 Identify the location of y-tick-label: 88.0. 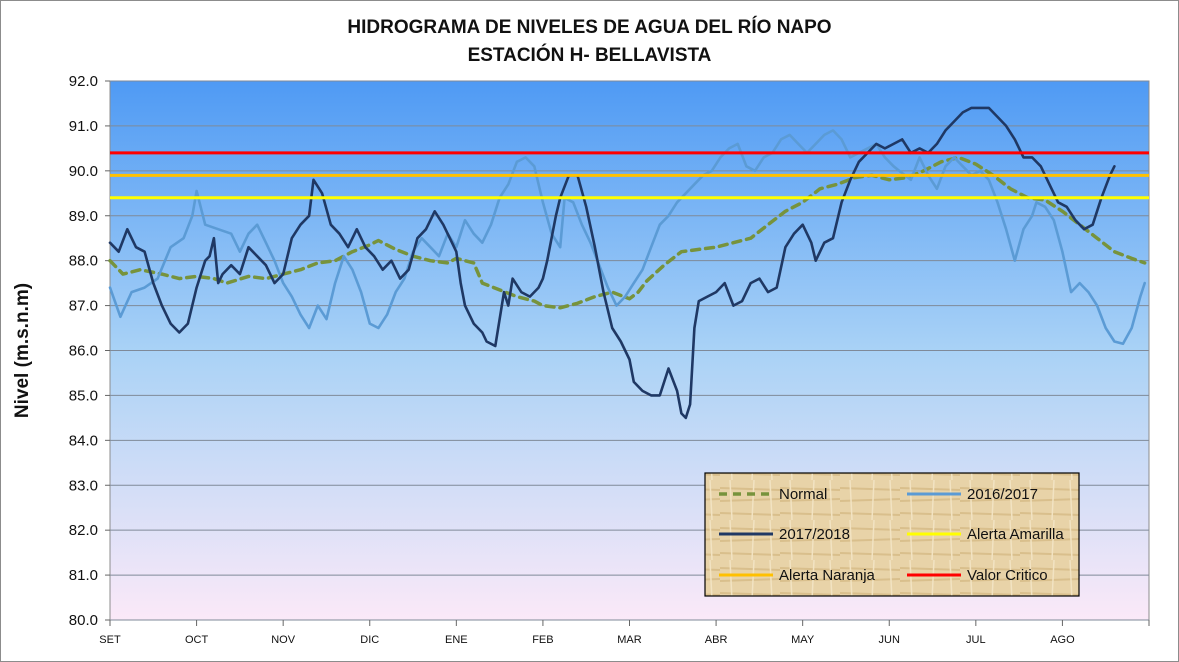
(83, 261).